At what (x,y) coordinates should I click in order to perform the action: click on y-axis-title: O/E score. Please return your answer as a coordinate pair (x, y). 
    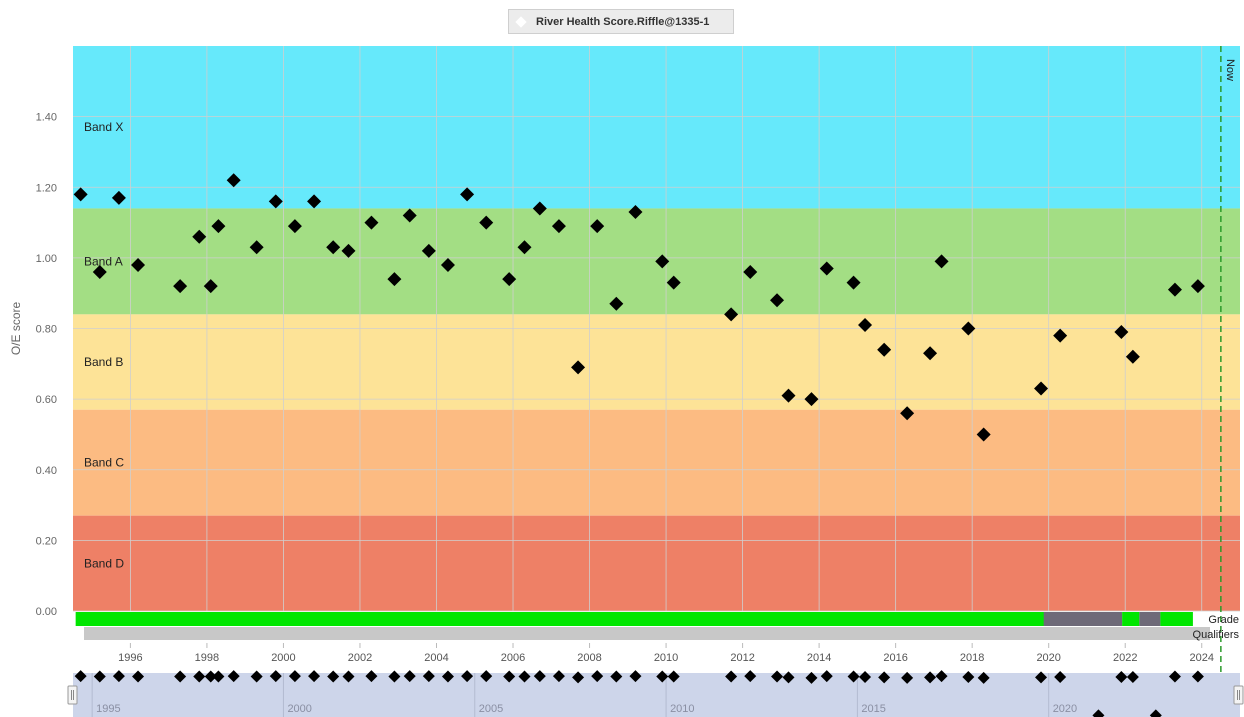
    Looking at the image, I should click on (16, 329).